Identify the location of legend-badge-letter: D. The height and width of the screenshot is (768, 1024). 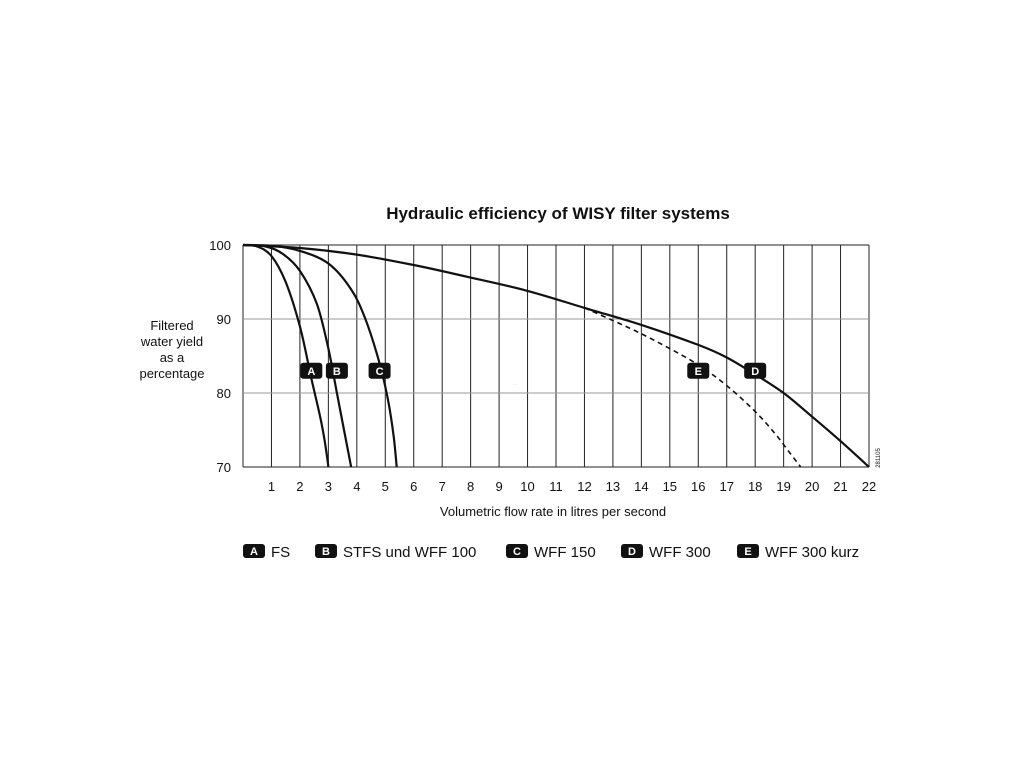
(632, 552).